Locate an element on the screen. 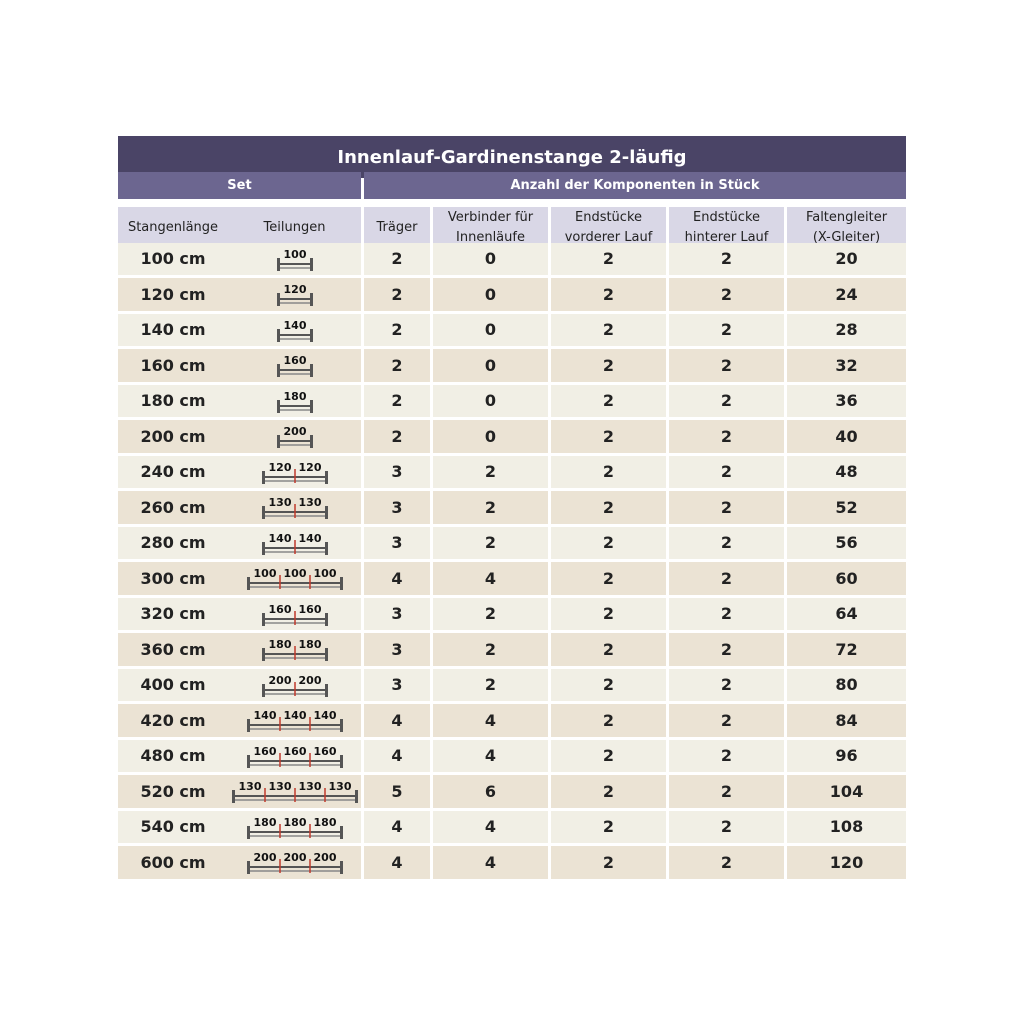 The height and width of the screenshot is (1024, 1024). rod-icon: 200 is located at coordinates (294, 437).